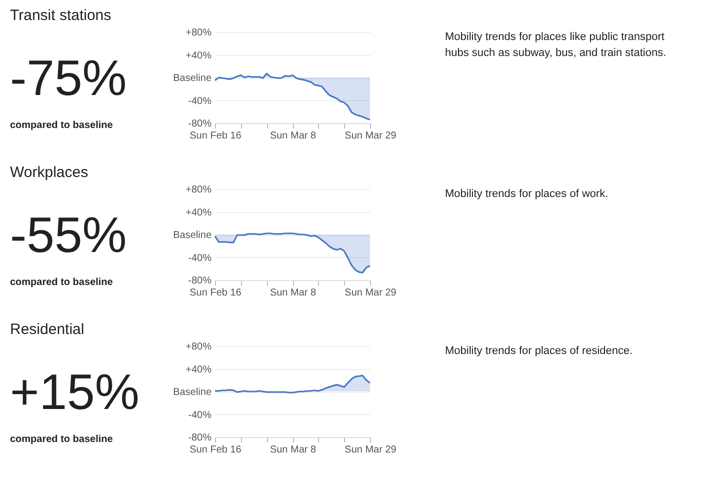 The width and height of the screenshot is (711, 480). I want to click on text: Mobility trends for places like public transport hubs such as subway, bus, and train stations., so click(555, 45).